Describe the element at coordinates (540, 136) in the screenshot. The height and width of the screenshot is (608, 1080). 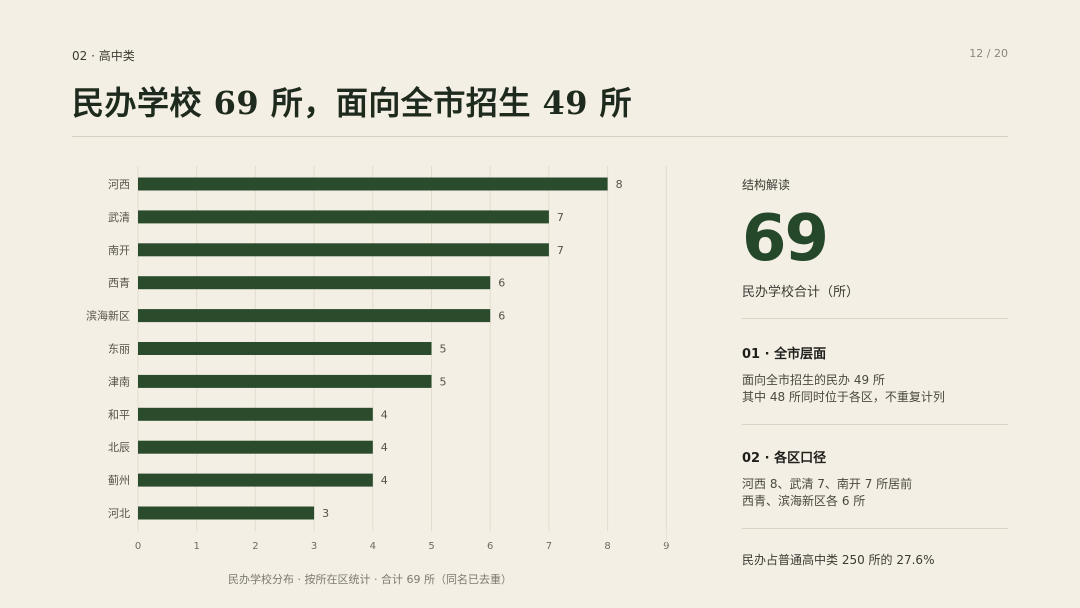
I see `title-divider` at that location.